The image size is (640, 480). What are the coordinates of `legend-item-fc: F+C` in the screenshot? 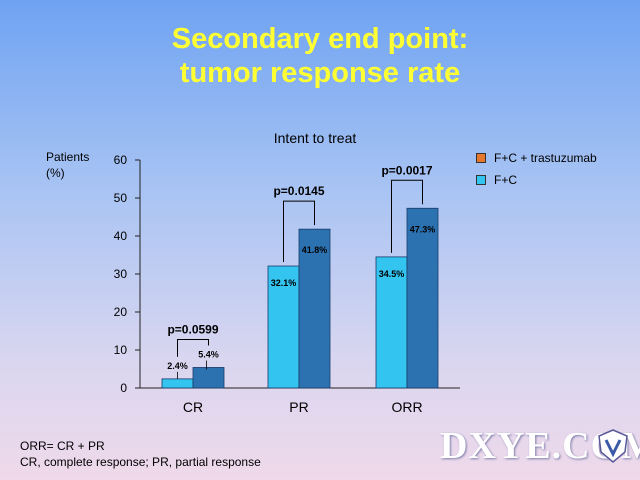 It's located at (536, 180).